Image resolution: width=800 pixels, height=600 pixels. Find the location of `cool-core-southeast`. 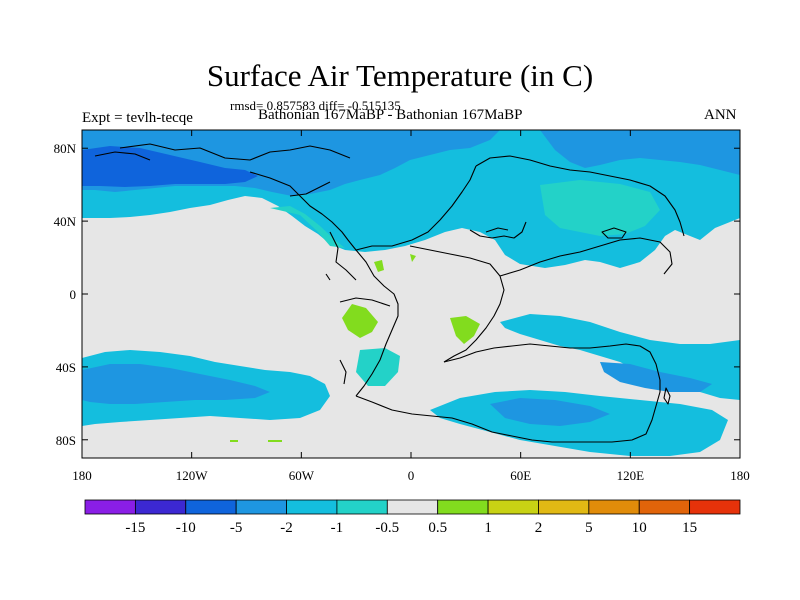

cool-core-southeast is located at coordinates (656, 377).